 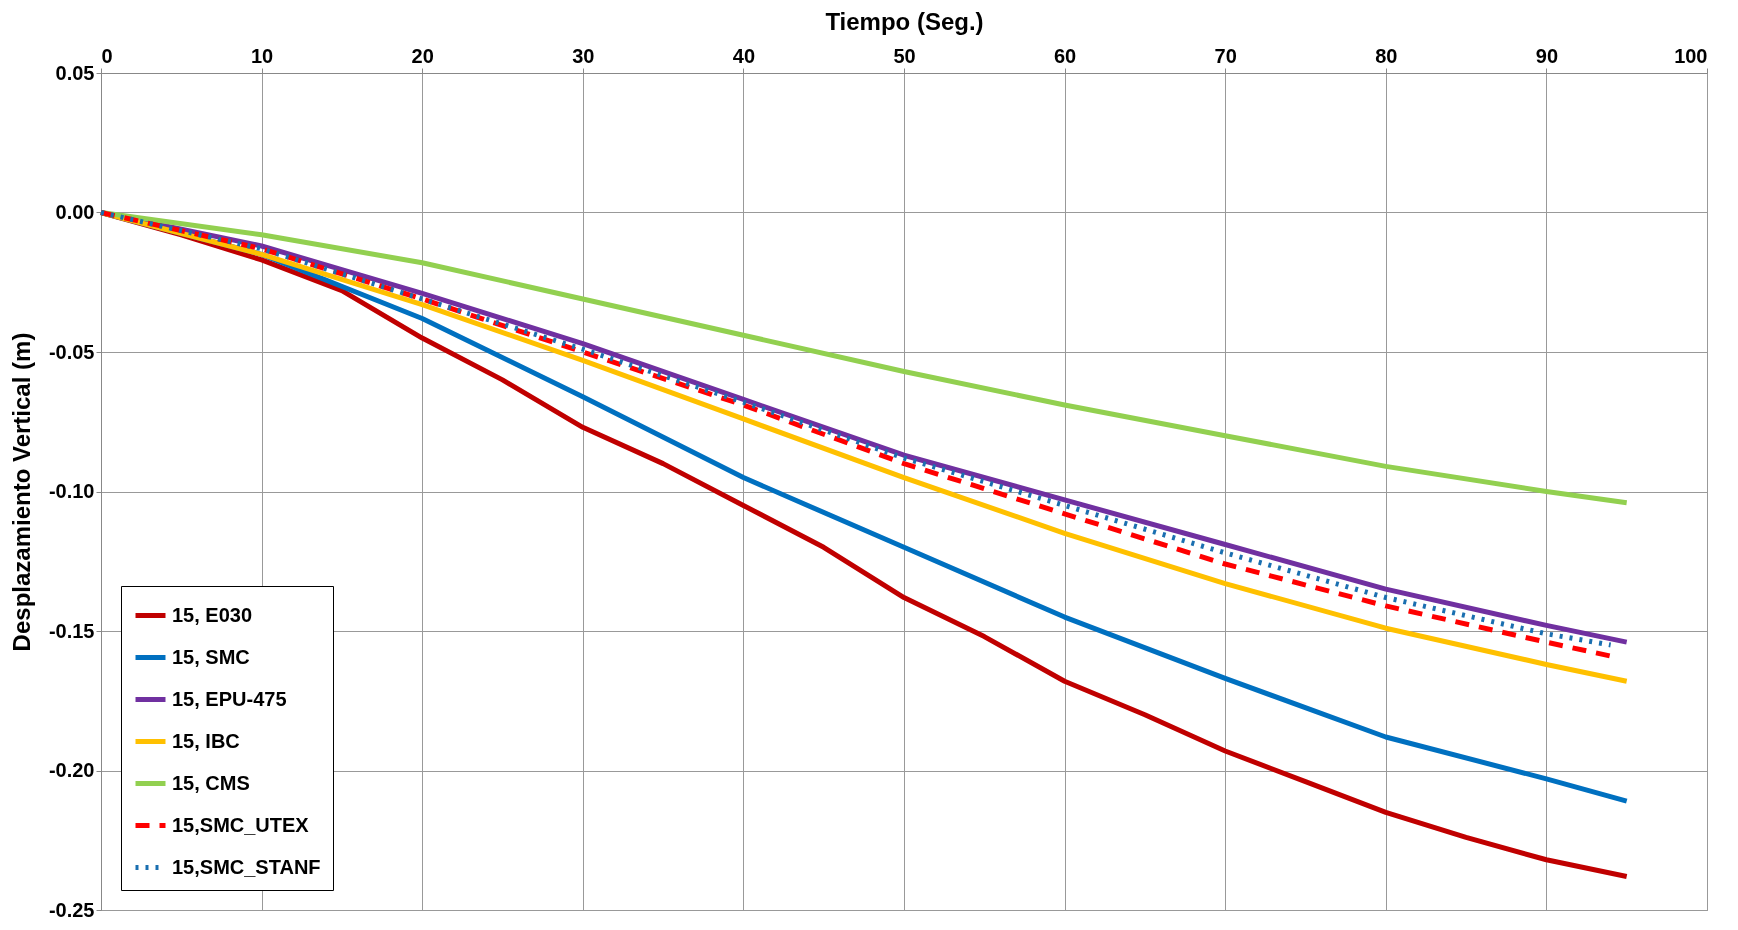 I want to click on legend-label: 15, EPU-475, so click(x=229, y=698).